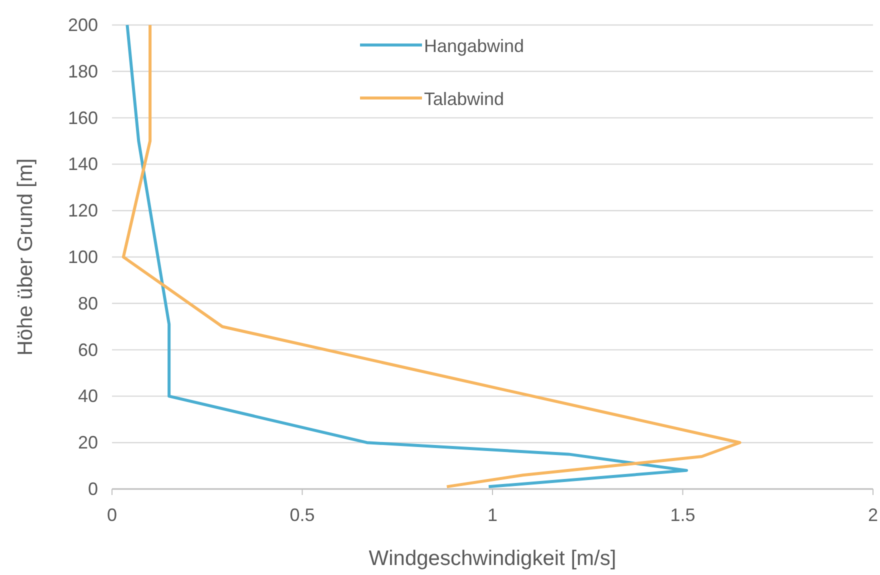 This screenshot has height=575, width=880. What do you see at coordinates (83, 257) in the screenshot?
I see `y-tick-label: 100` at bounding box center [83, 257].